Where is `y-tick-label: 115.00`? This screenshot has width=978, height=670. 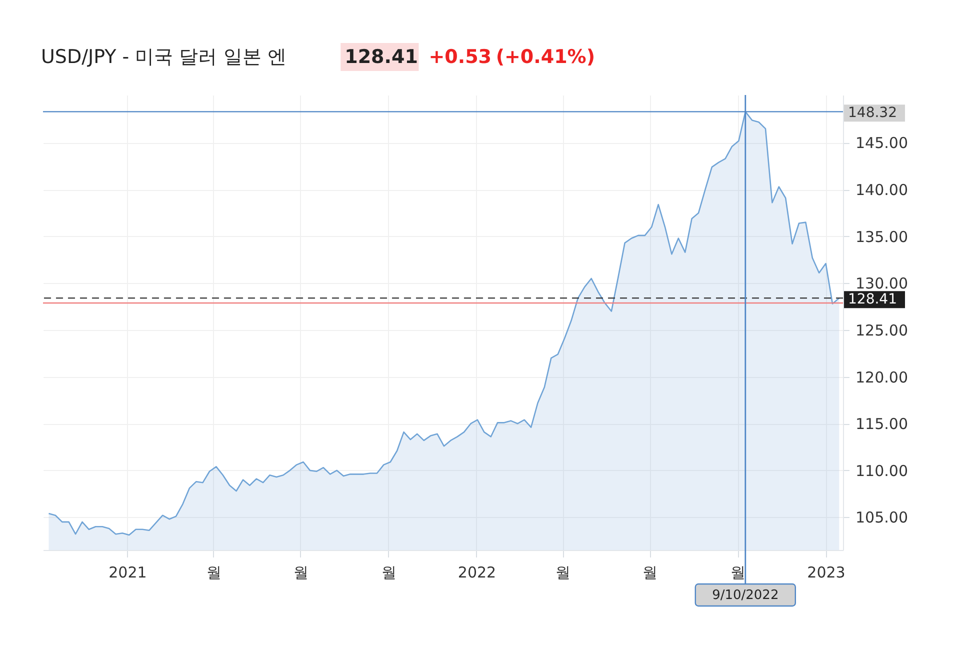 y-tick-label: 115.00 is located at coordinates (882, 424).